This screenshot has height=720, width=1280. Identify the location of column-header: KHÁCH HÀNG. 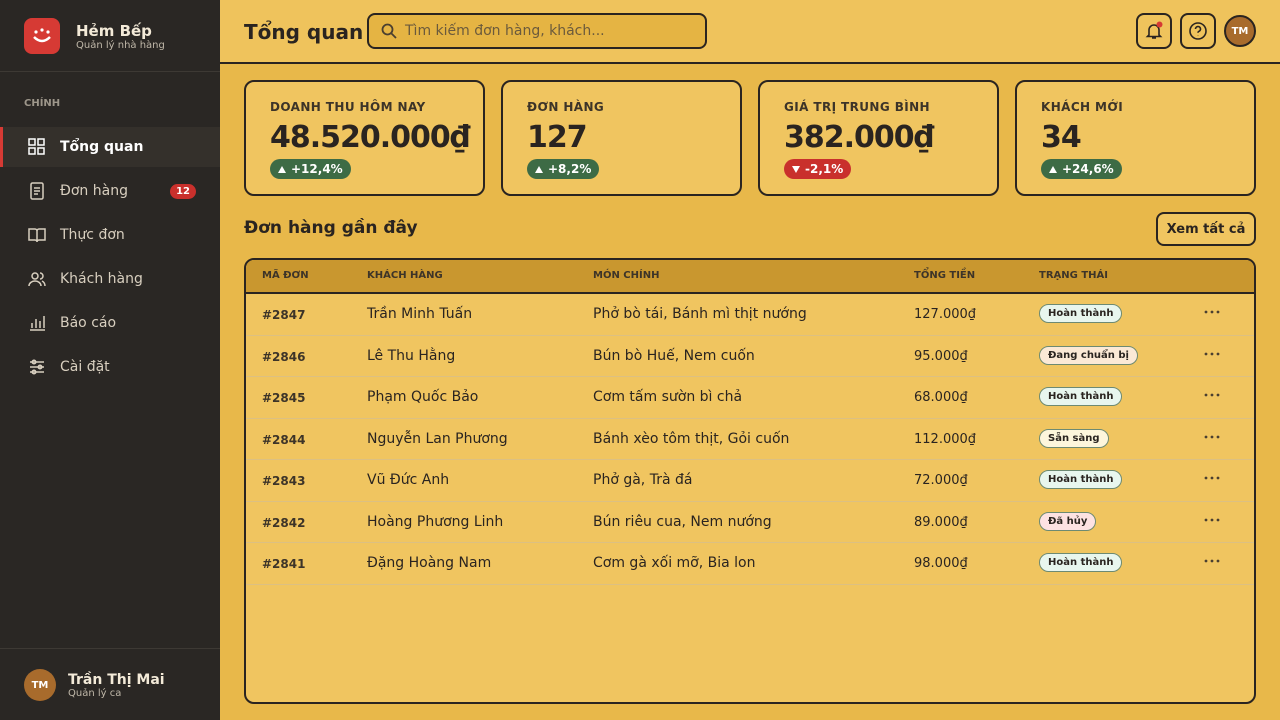
(405, 275).